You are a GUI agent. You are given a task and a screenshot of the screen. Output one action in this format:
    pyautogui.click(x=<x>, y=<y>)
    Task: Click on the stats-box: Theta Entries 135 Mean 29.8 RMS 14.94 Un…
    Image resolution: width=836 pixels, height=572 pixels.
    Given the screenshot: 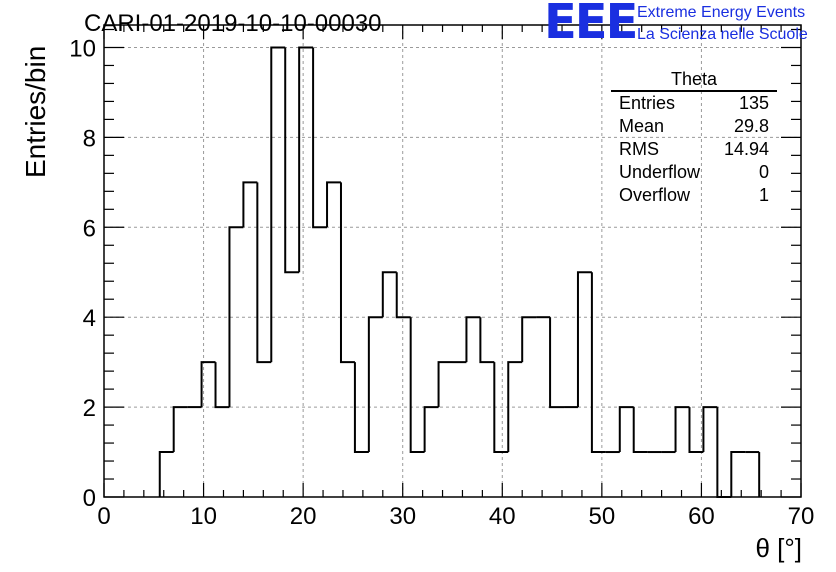 What is the action you would take?
    pyautogui.click(x=694, y=137)
    